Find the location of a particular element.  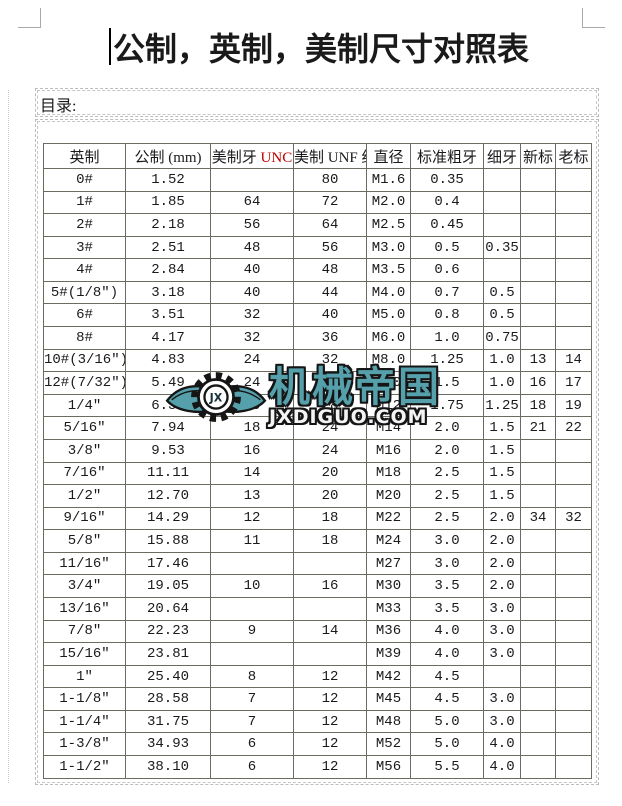

table-cell: M14 is located at coordinates (388, 428).